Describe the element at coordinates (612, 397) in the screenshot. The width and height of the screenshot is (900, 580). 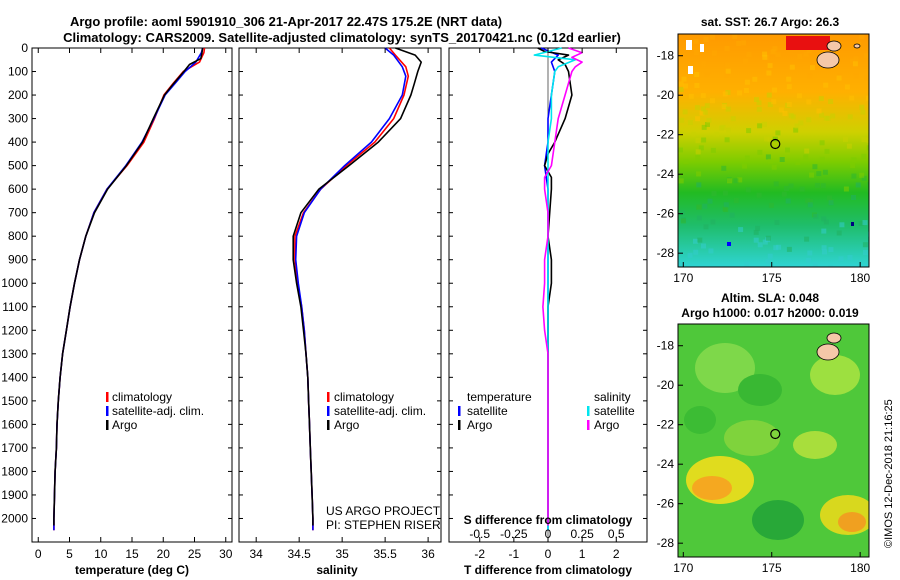
I see `legend-title-salinity: salinity` at that location.